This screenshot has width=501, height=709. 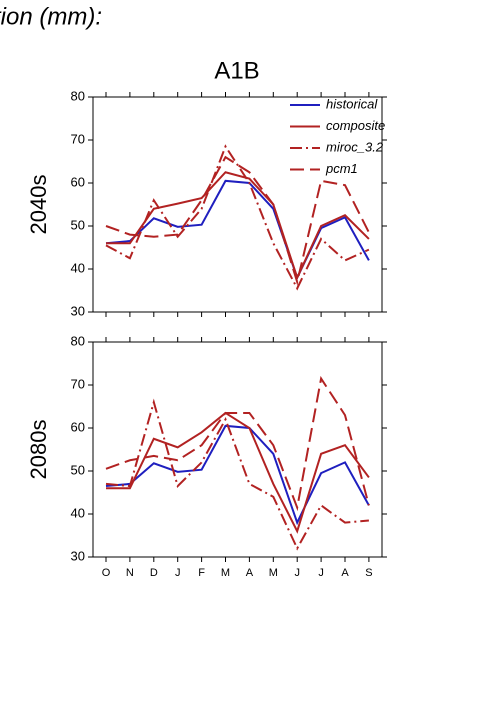 I want to click on x-tick-label: S, so click(x=368, y=573).